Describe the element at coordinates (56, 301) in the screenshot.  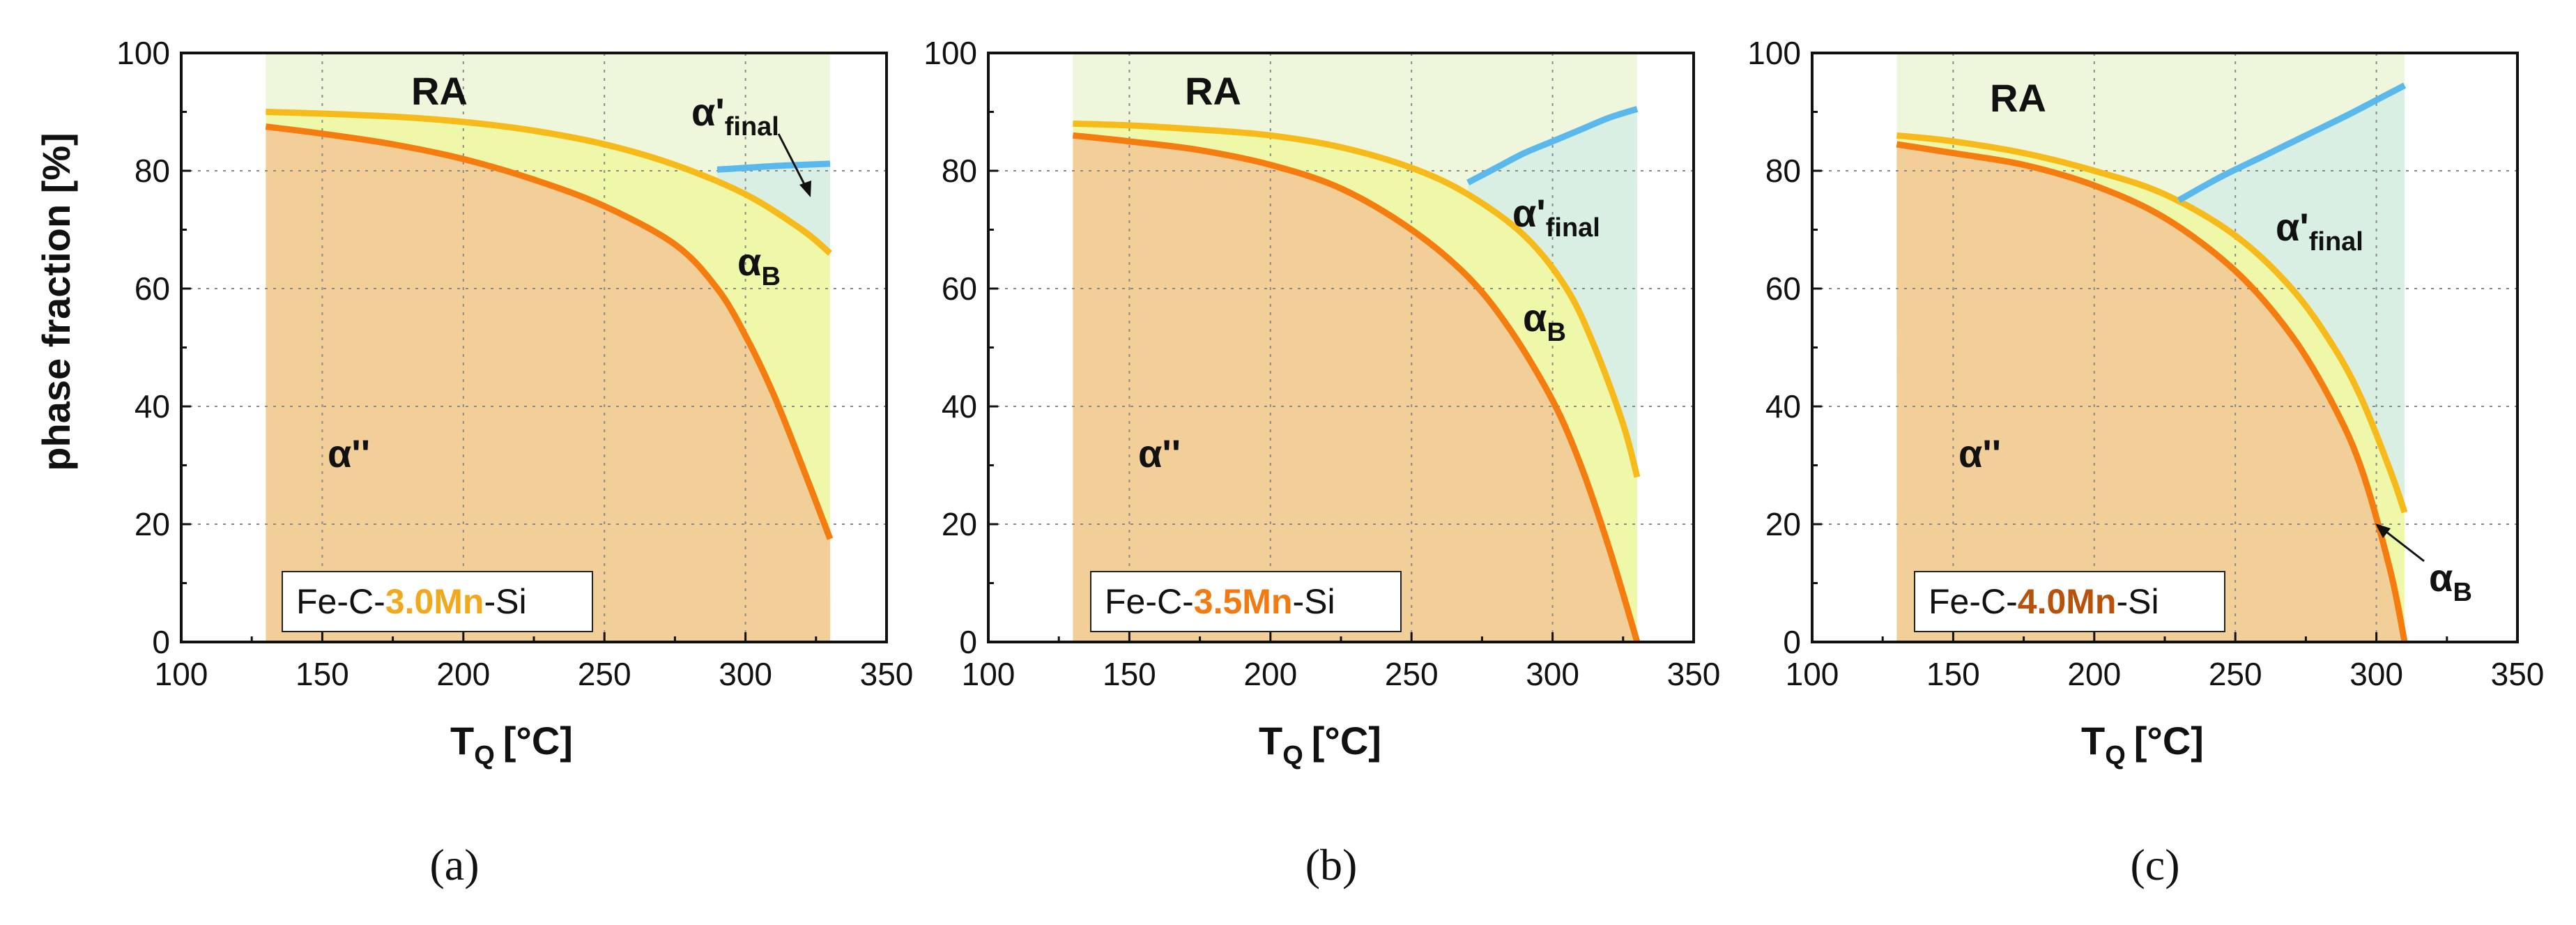
I see `y-axis-title: phase fraction [%]` at that location.